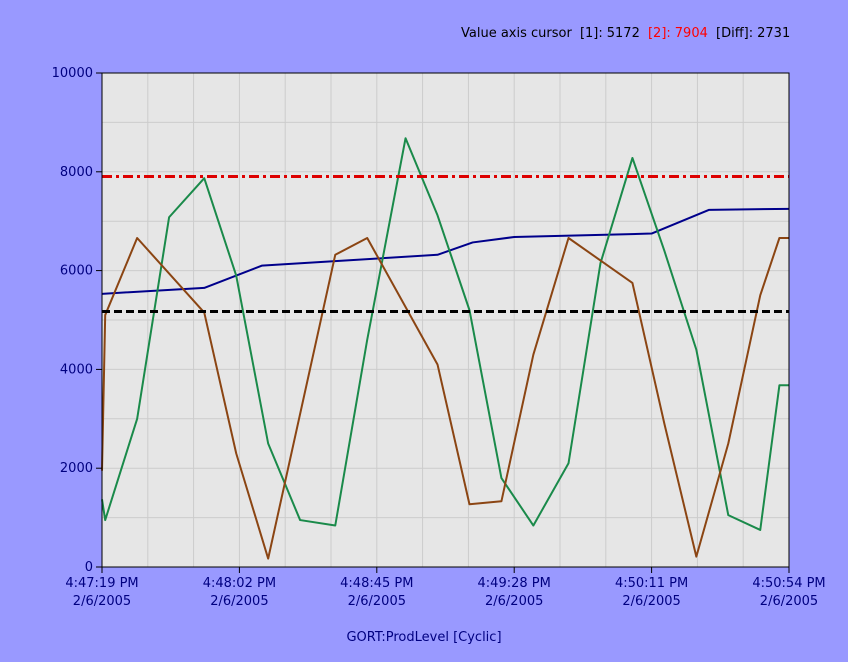  What do you see at coordinates (735, 33) in the screenshot?
I see `cursor-diff-label: [Diff]:` at bounding box center [735, 33].